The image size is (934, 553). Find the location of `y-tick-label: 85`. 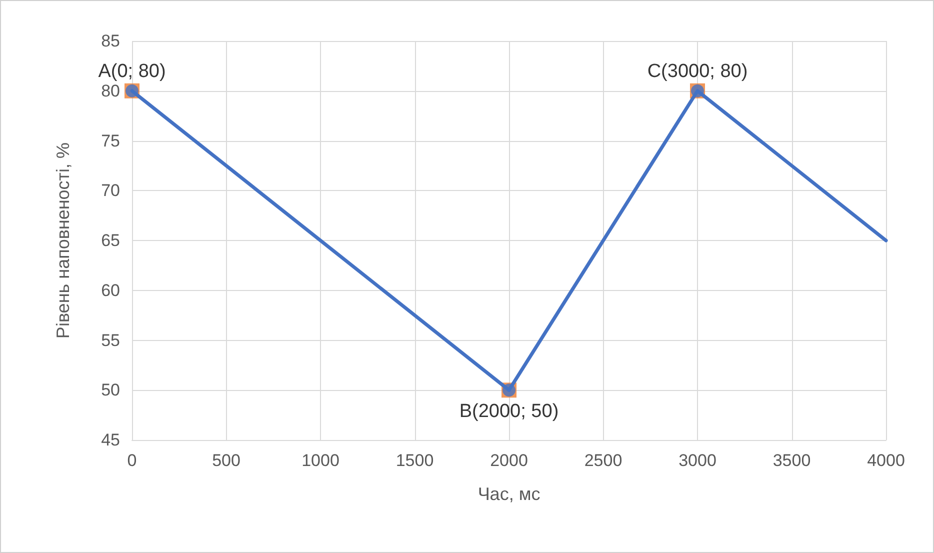

y-tick-label: 85 is located at coordinates (110, 41).